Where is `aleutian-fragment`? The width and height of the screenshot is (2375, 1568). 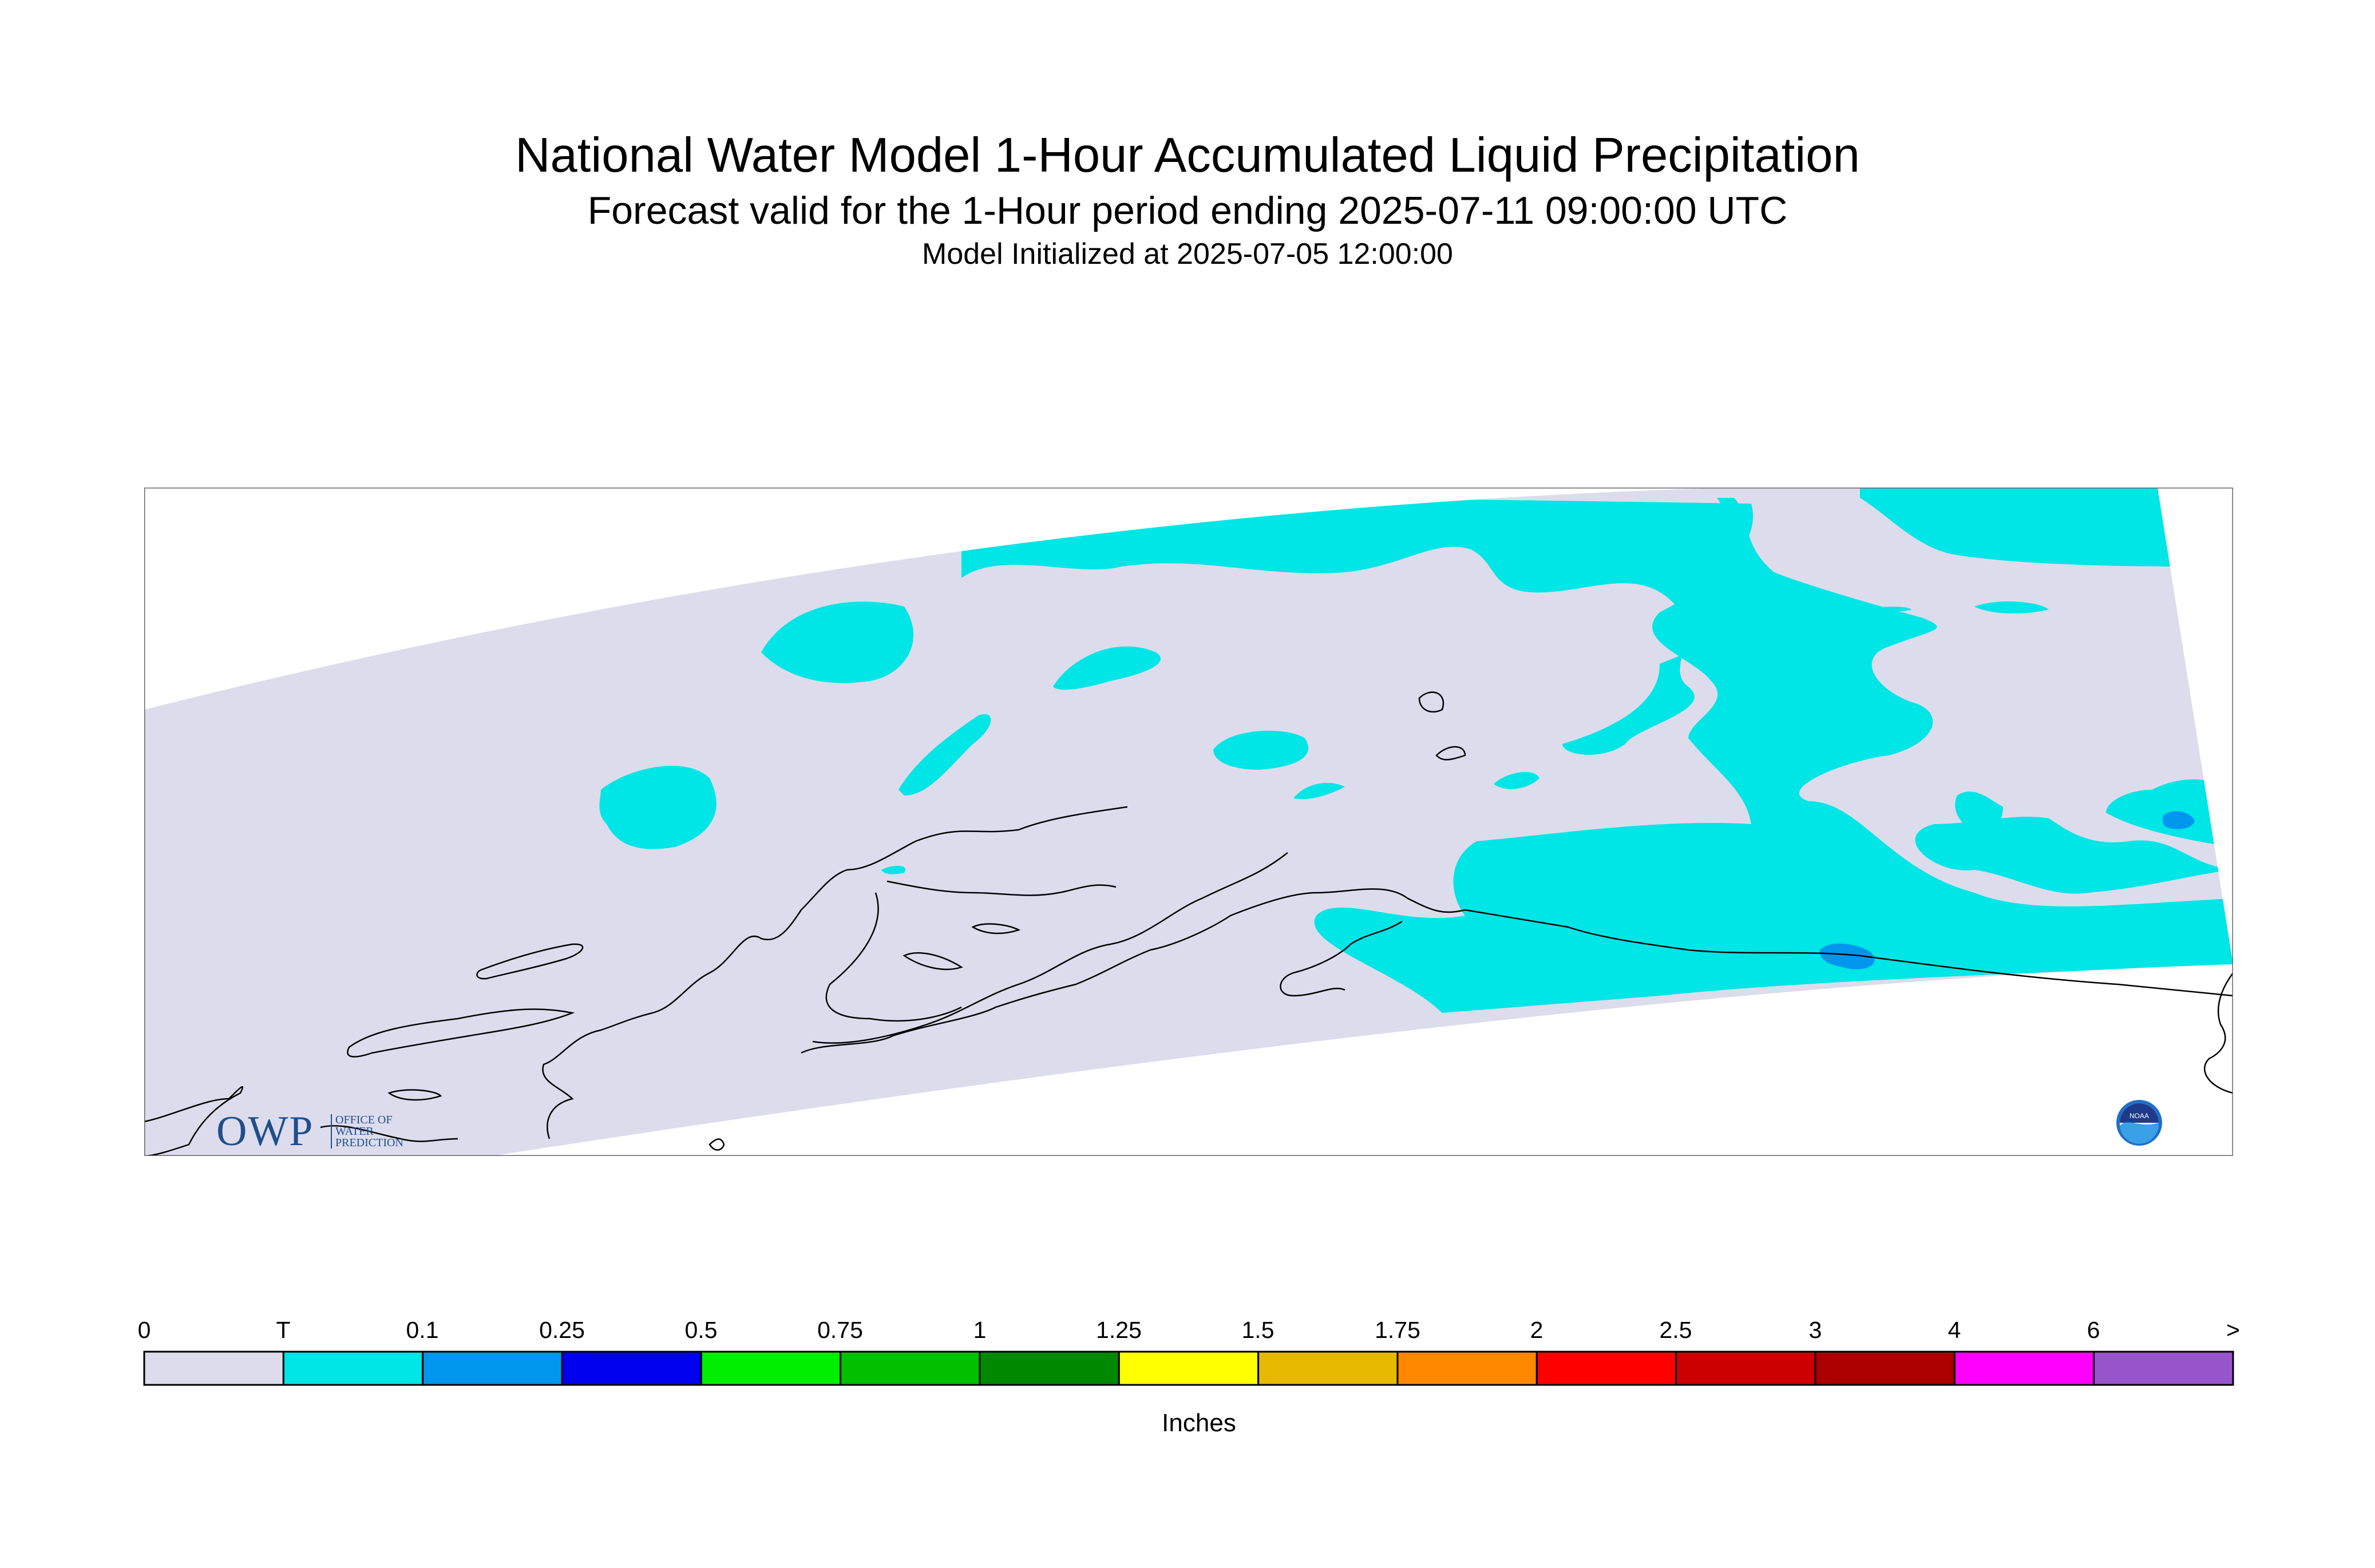 aleutian-fragment is located at coordinates (717, 1144).